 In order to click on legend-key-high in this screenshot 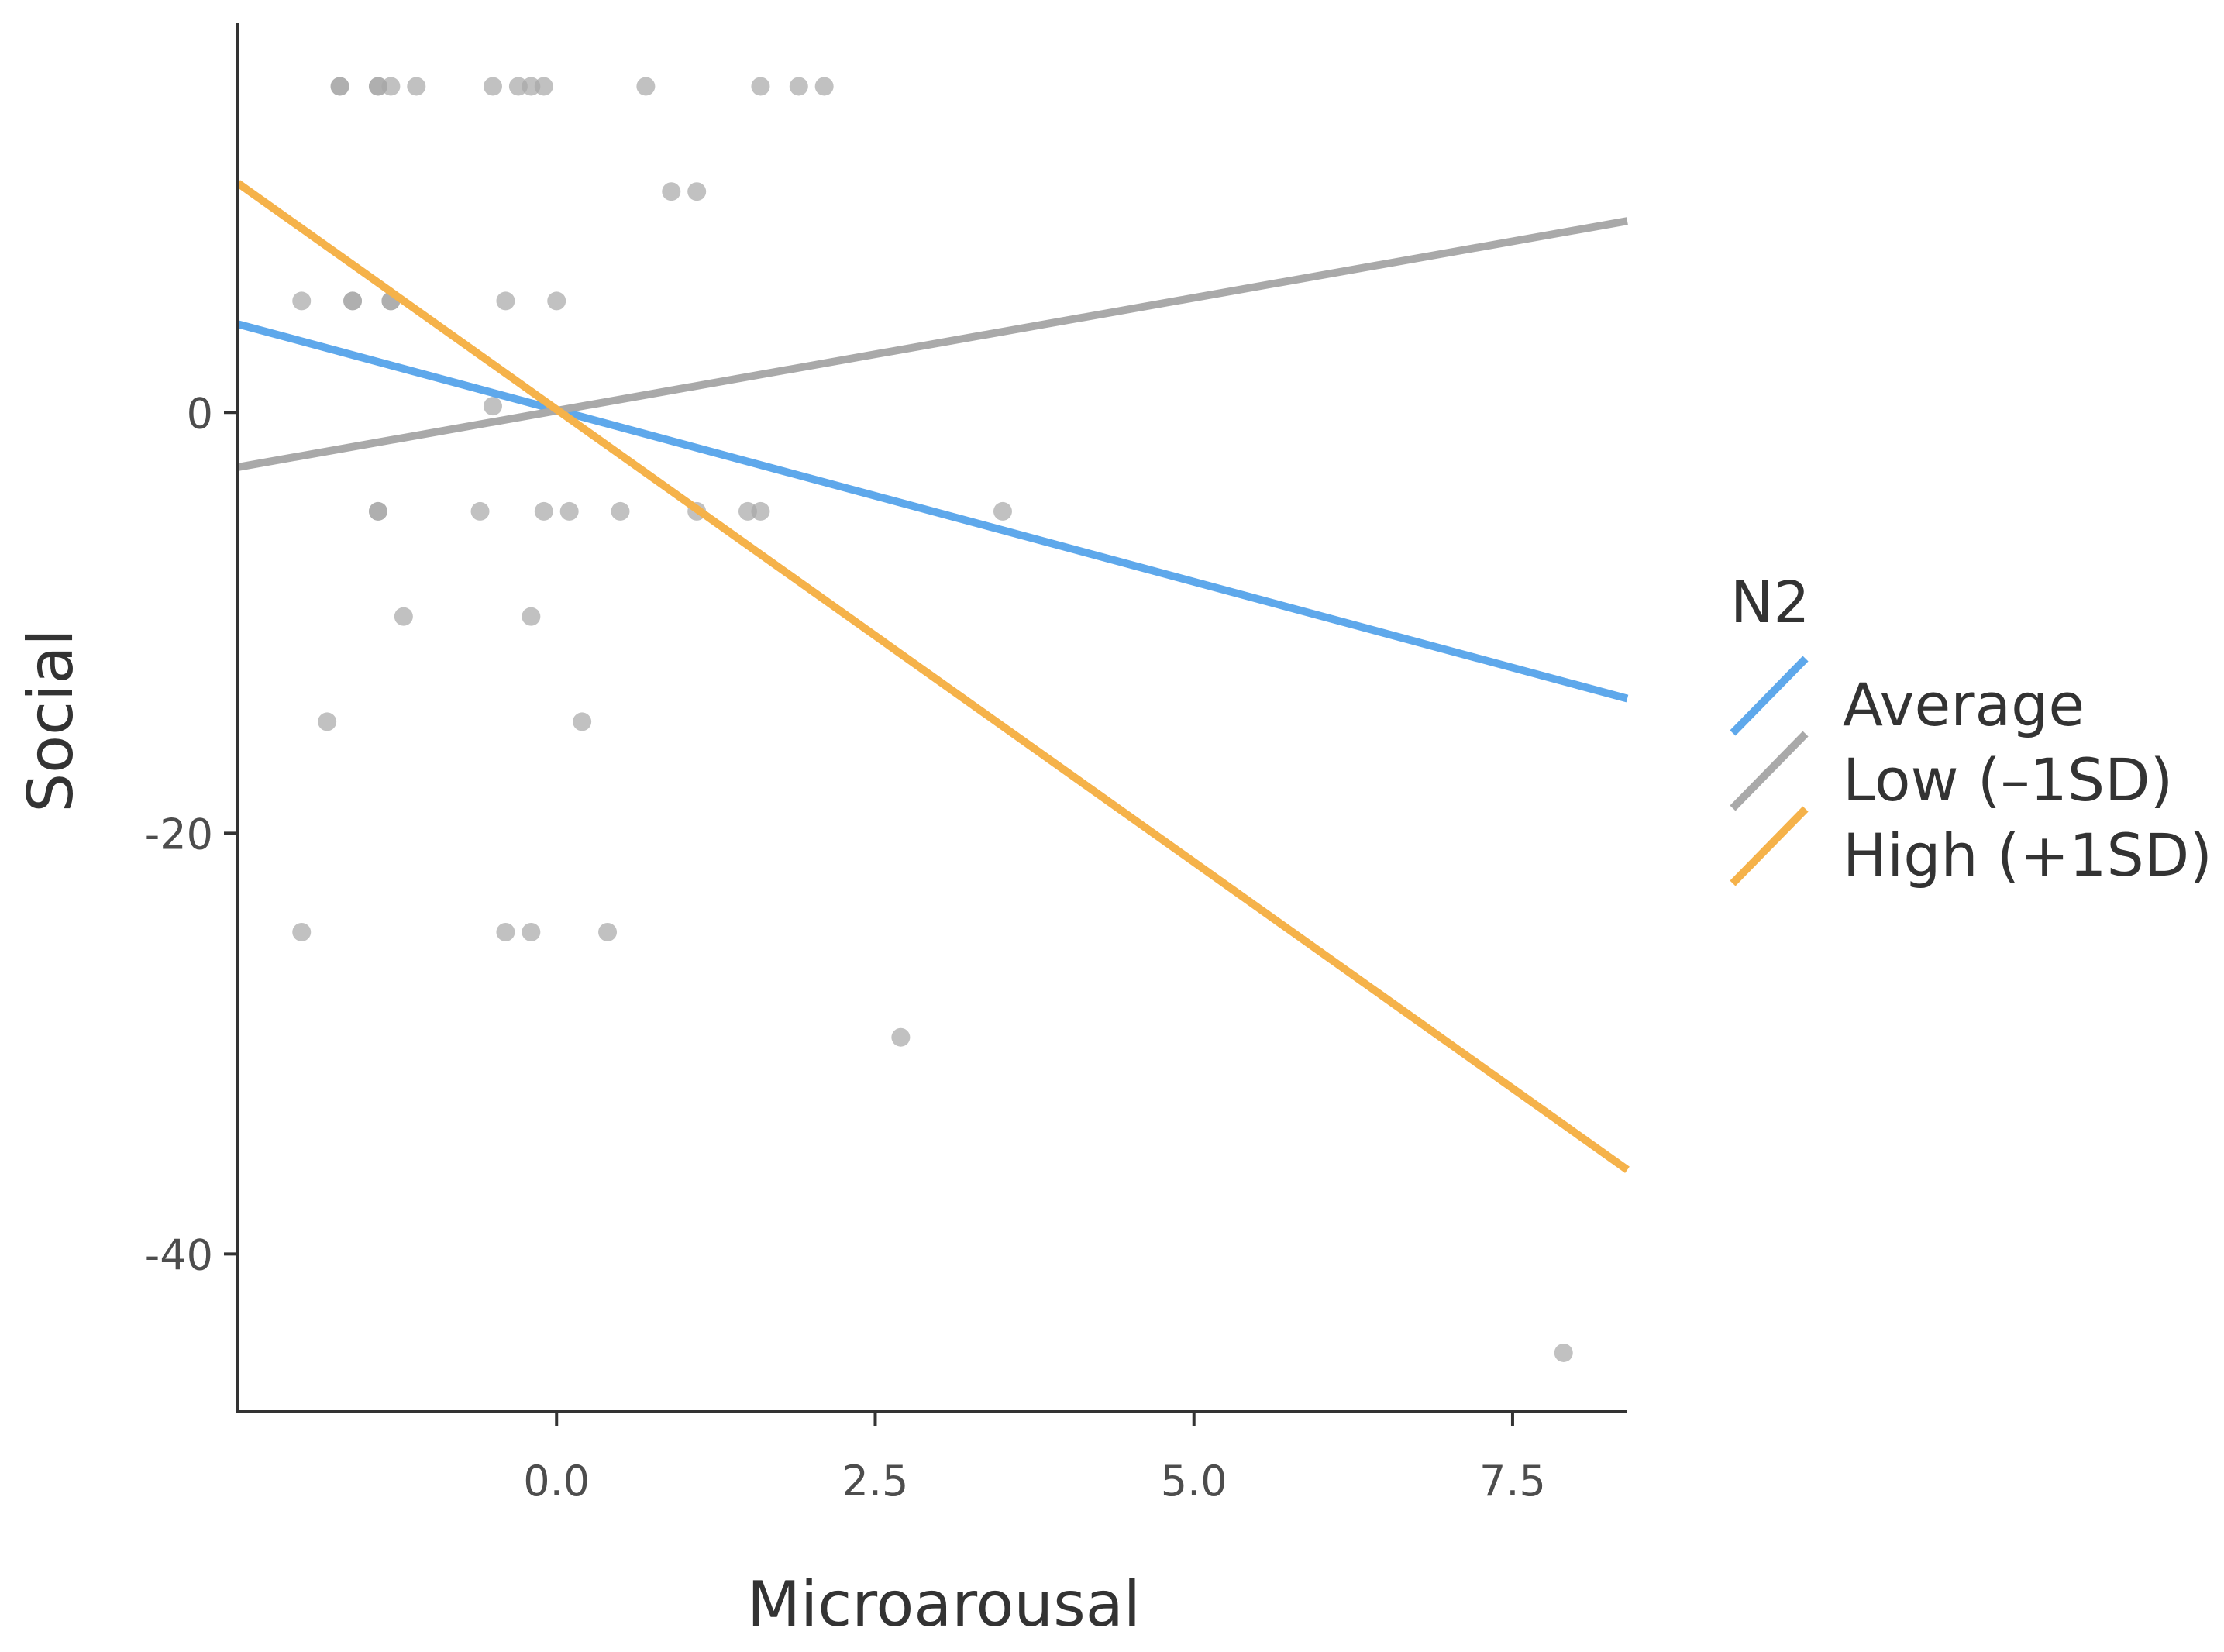, I will do `click(1769, 846)`.